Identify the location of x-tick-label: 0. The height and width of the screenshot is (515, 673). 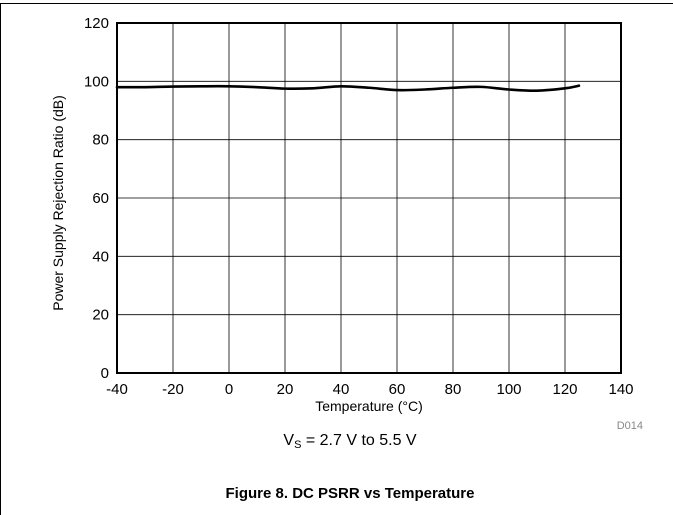
(229, 389).